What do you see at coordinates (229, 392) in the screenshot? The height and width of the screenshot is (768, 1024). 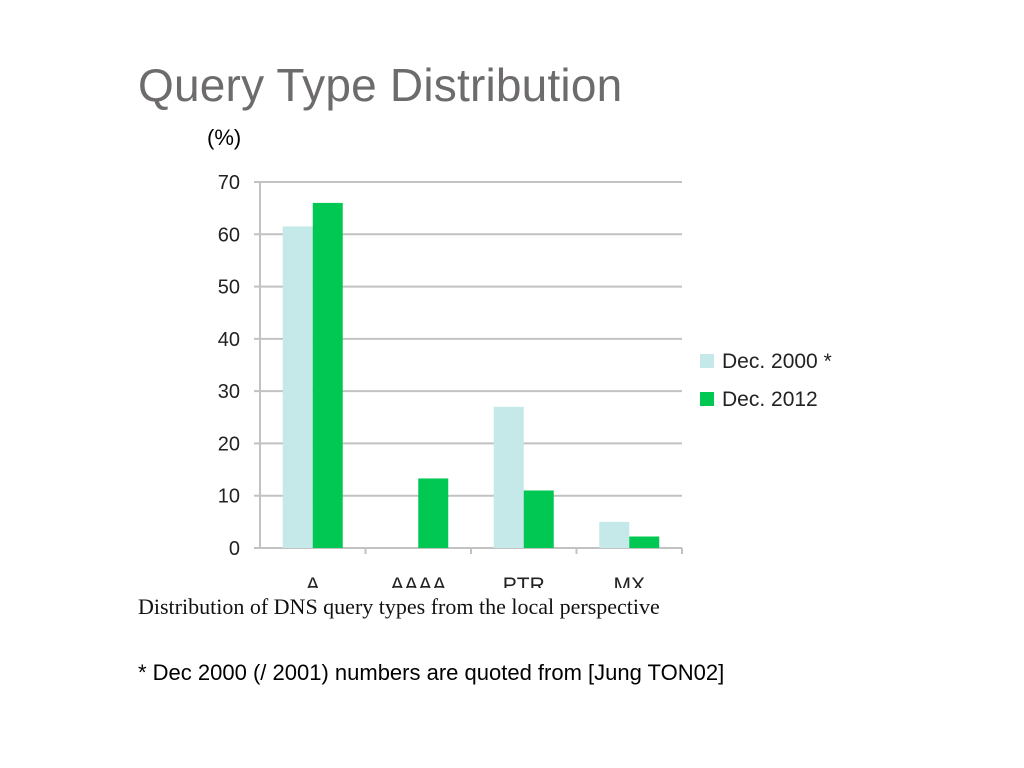 I see `y-tick-label: 30` at bounding box center [229, 392].